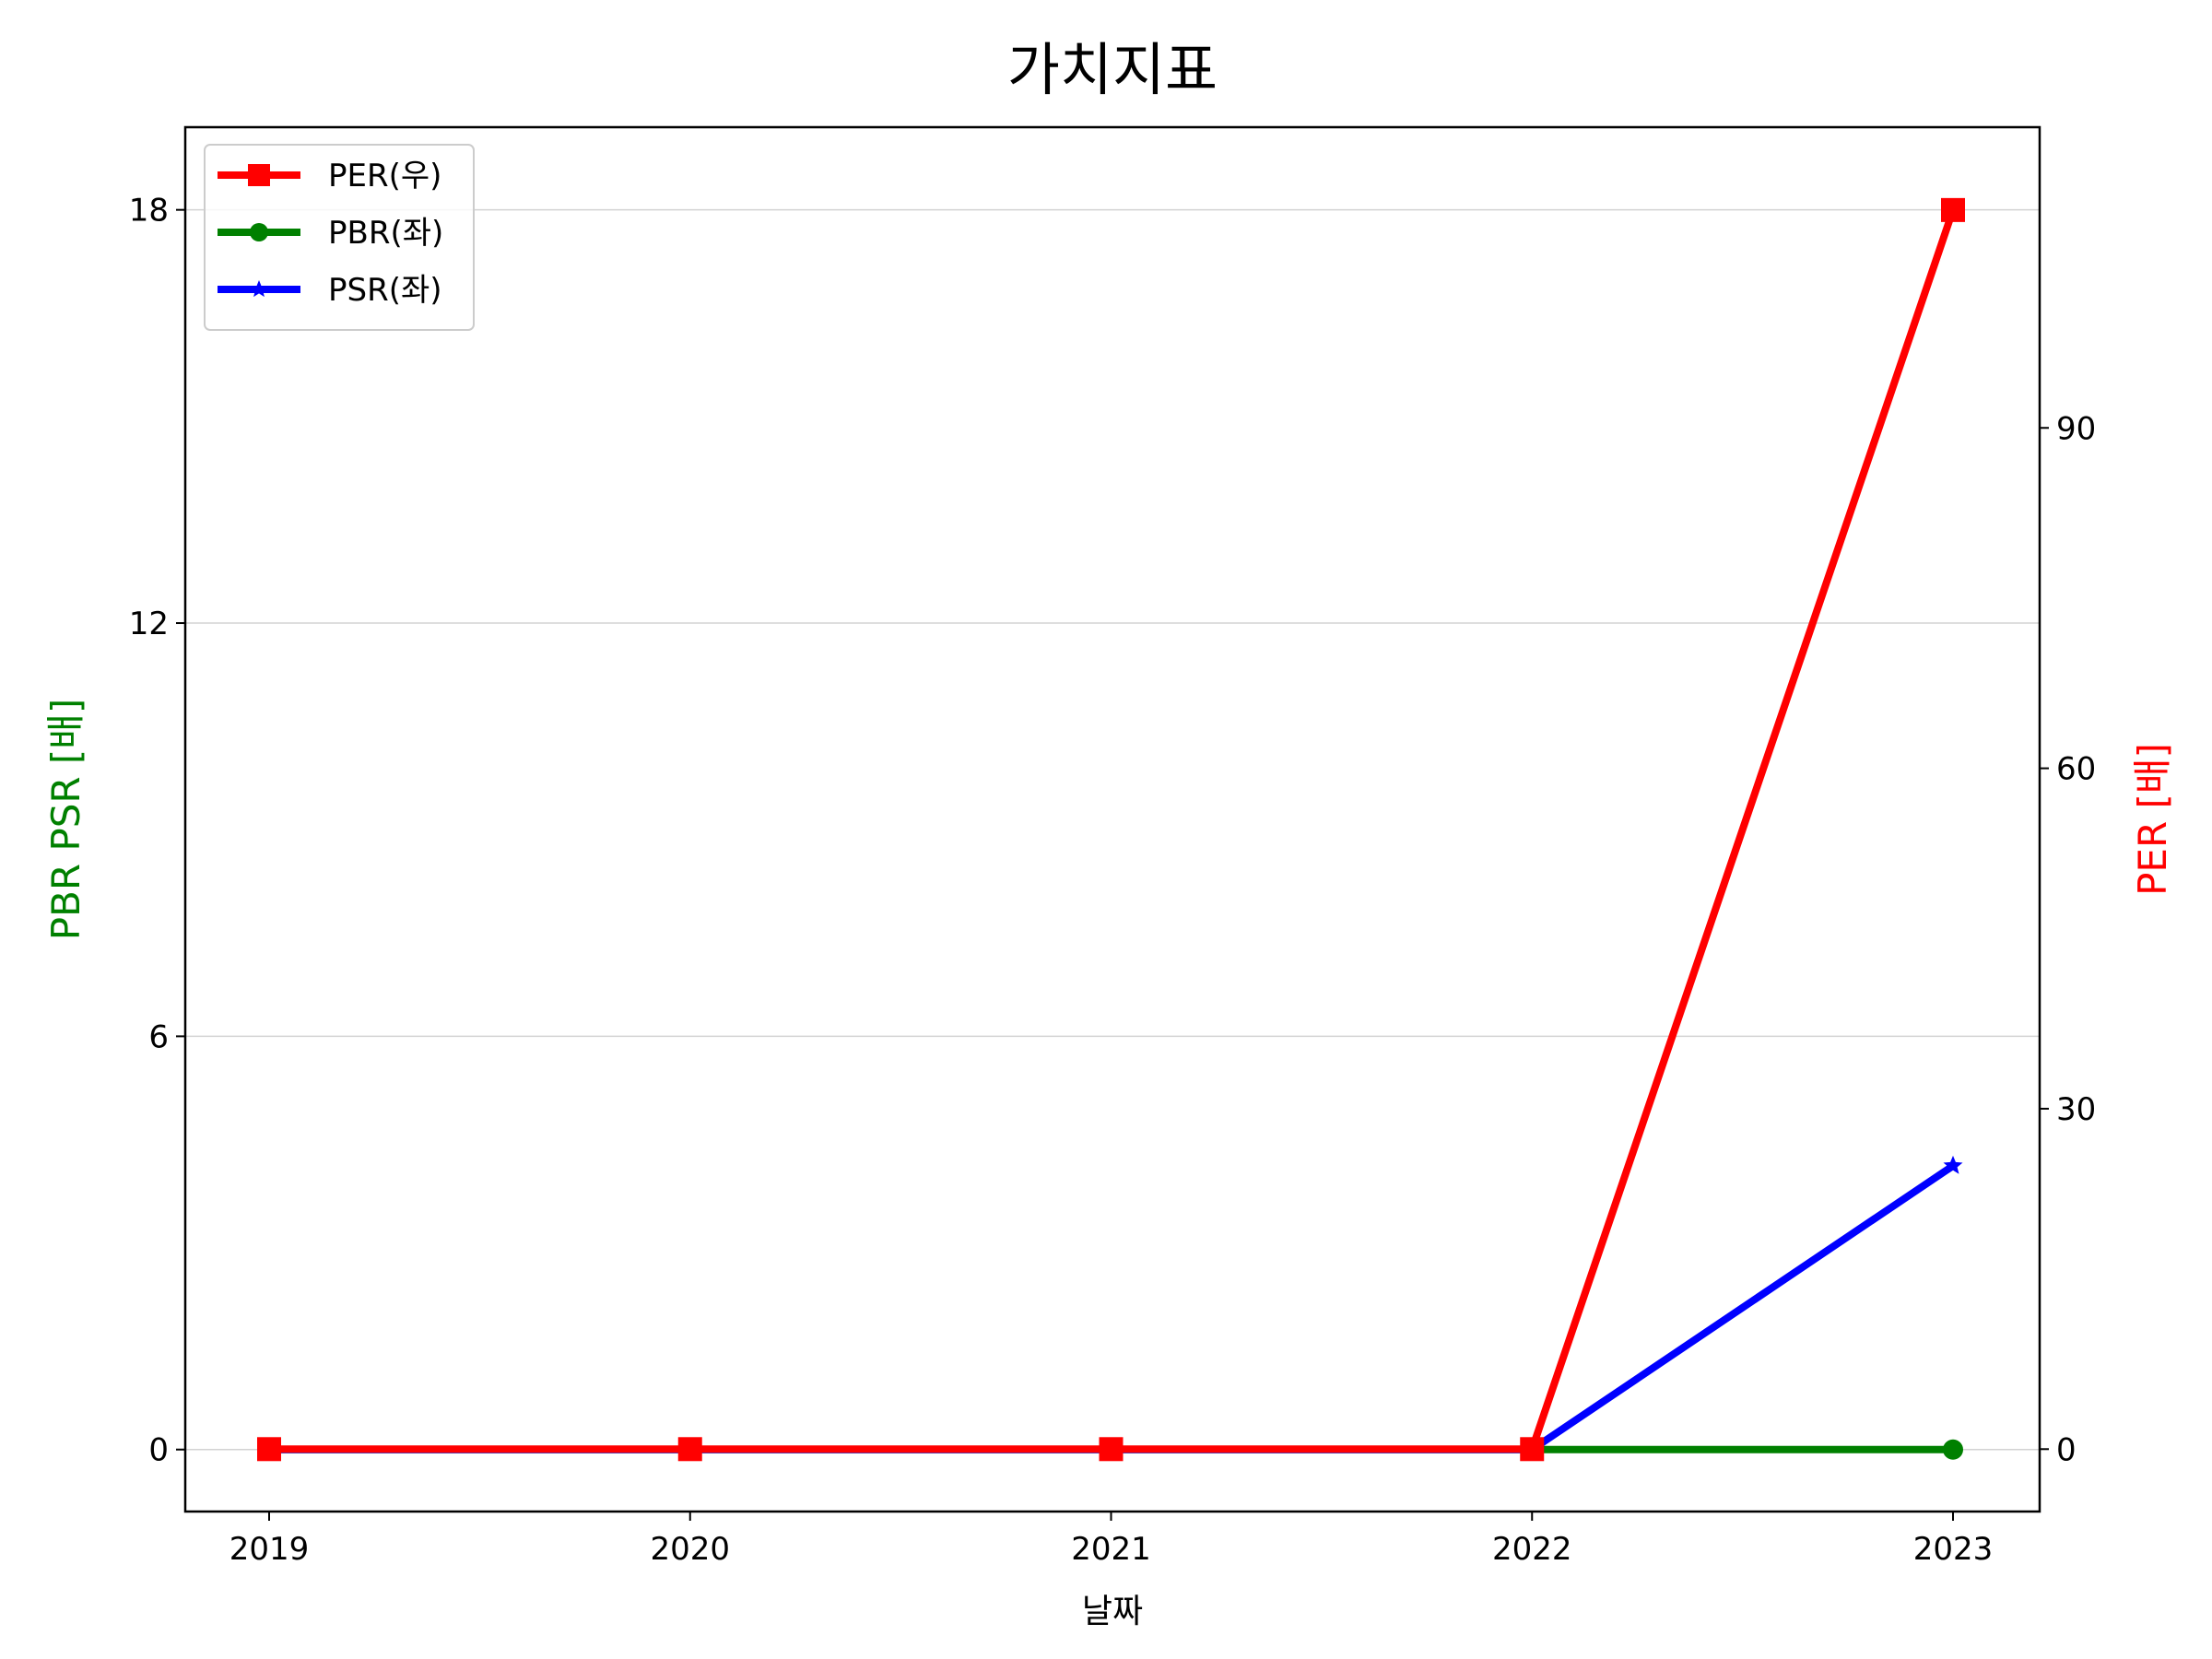 Image resolution: width=2212 pixels, height=1659 pixels. Describe the element at coordinates (2152, 819) in the screenshot. I see `right-y-axis-label: PER [배]` at that location.